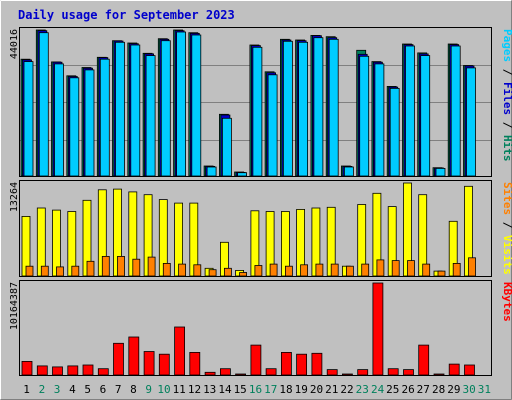 This screenshot has height=400, width=512. Describe the element at coordinates (133, 389) in the screenshot. I see `x-tick-day-8: 8` at that location.